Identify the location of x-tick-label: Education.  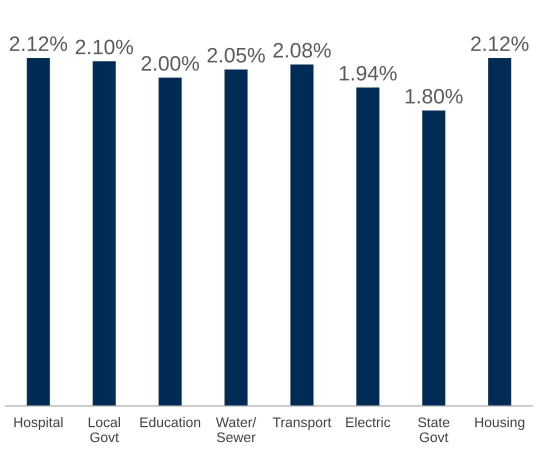
(170, 422).